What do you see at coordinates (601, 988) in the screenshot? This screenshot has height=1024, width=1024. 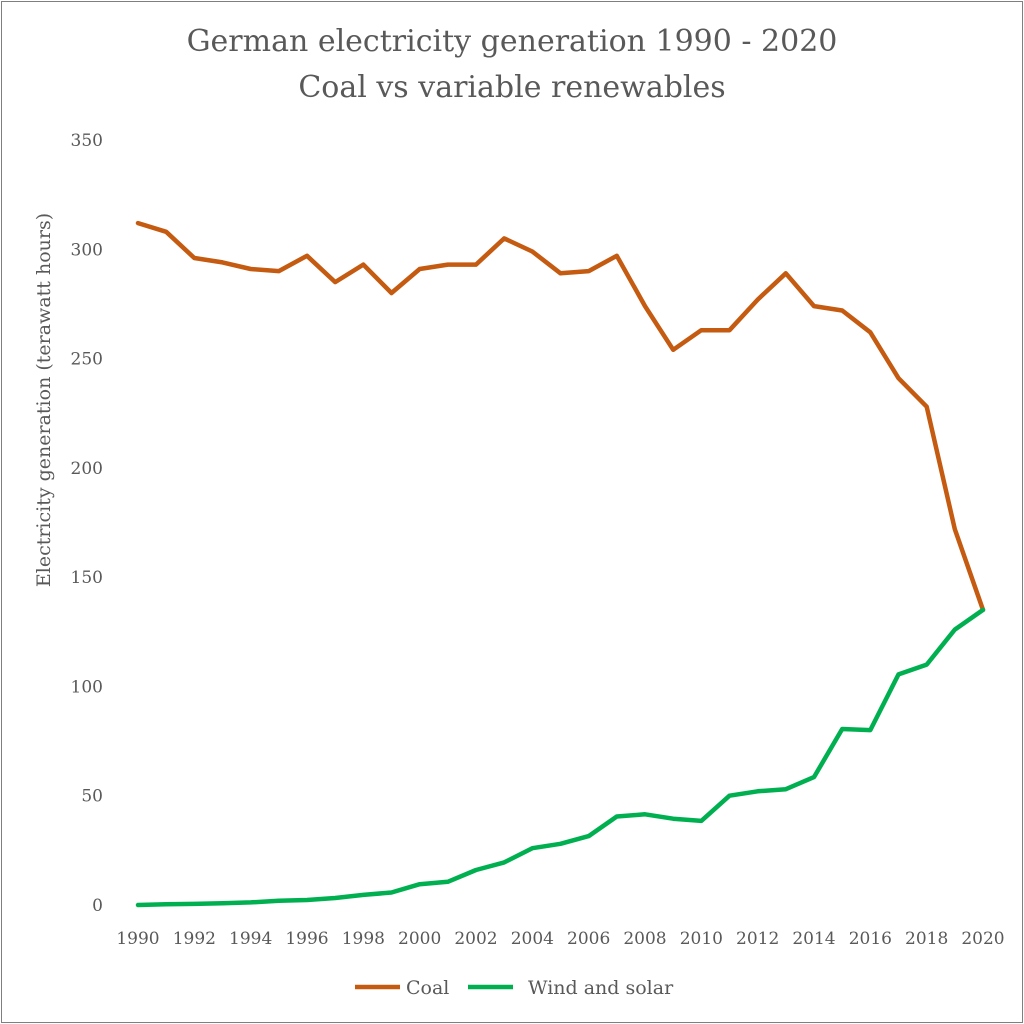 I see `legend-label: Wind and solar` at bounding box center [601, 988].